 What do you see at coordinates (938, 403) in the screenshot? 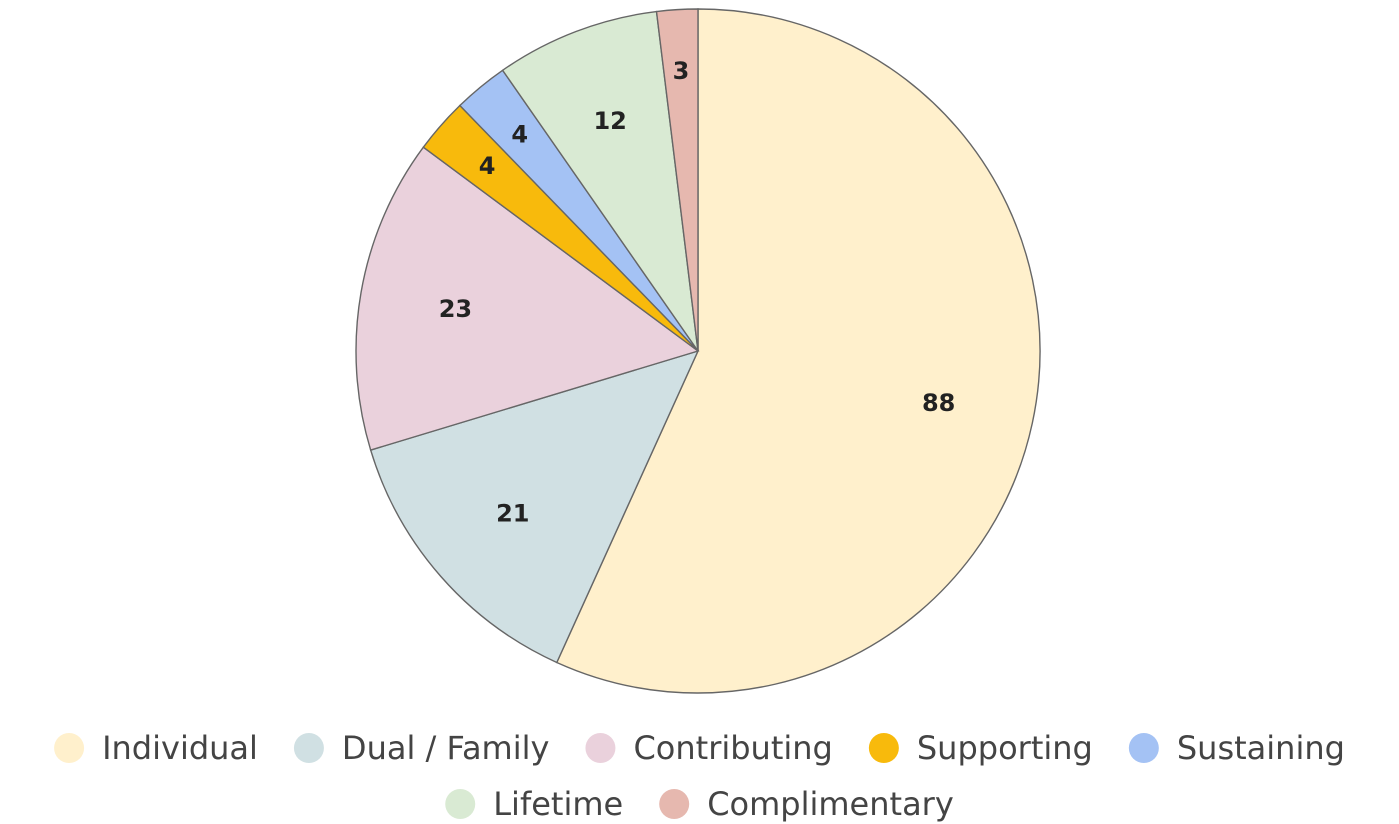
I see `data-label-individual: 88` at bounding box center [938, 403].